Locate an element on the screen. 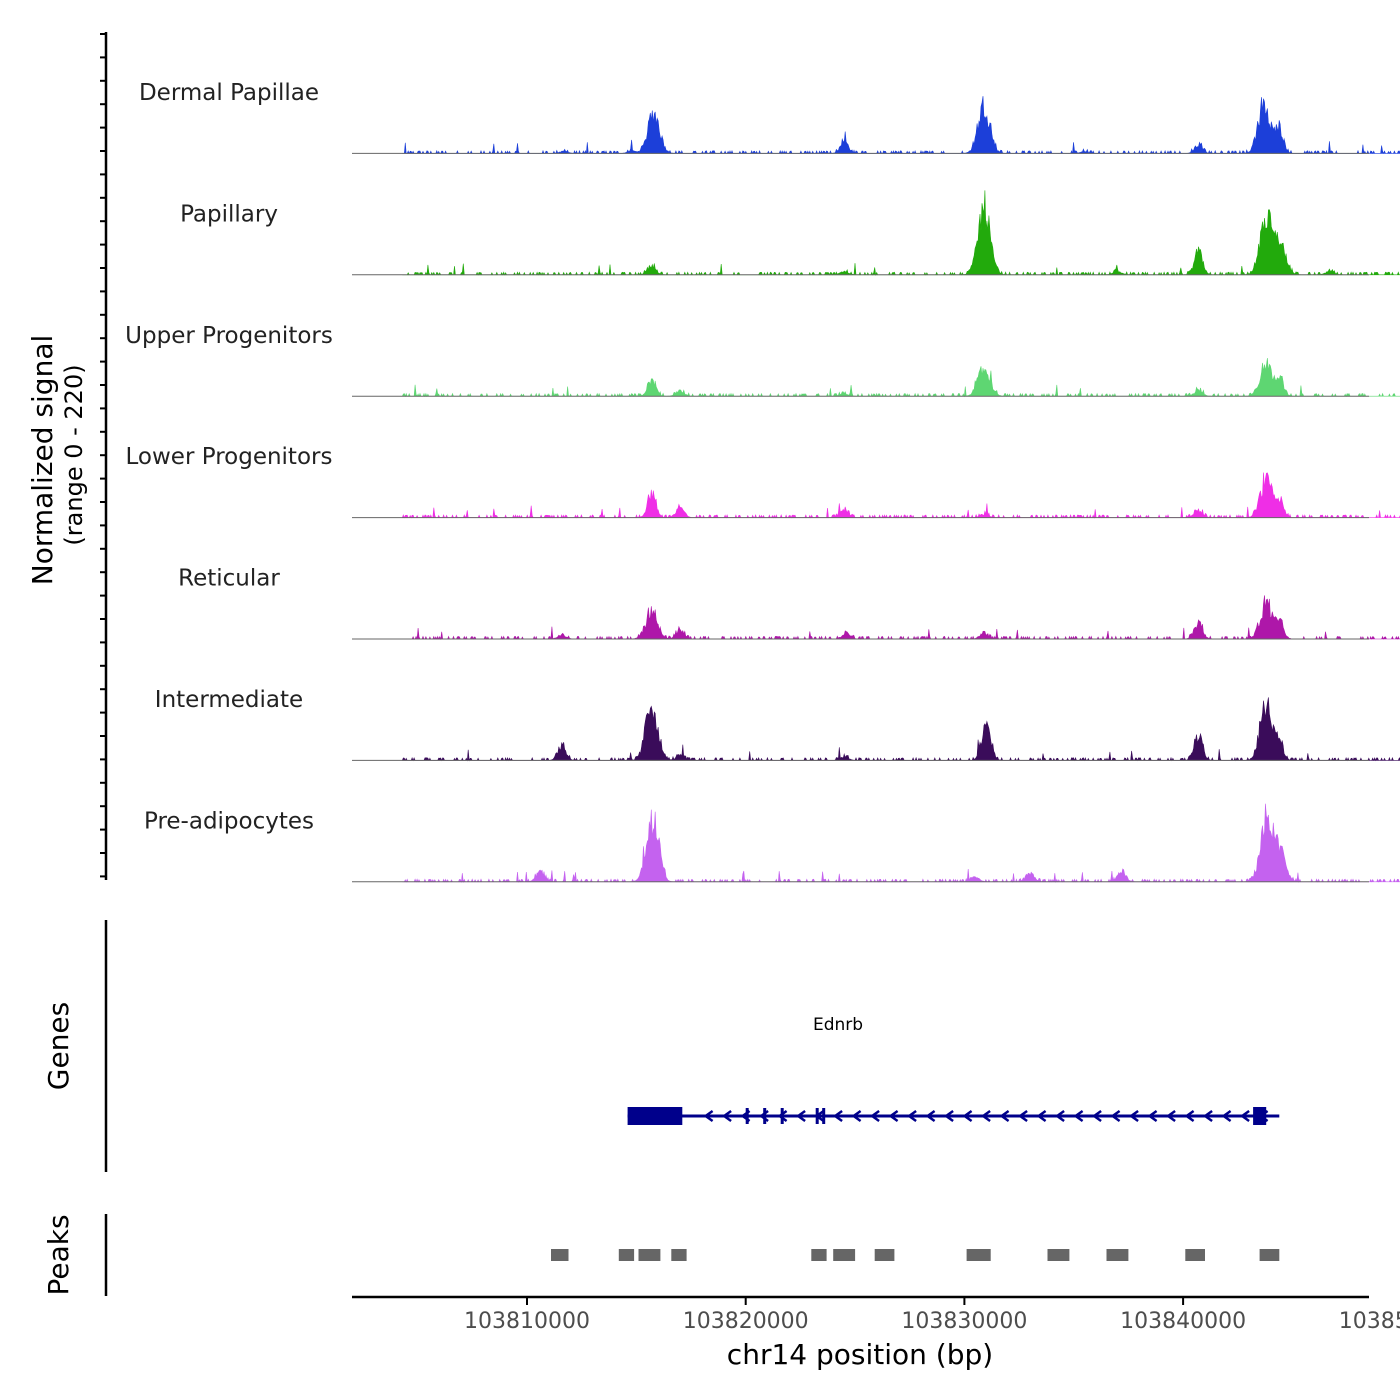 The height and width of the screenshot is (1400, 1400). track-reticular: Reticular is located at coordinates (789, 603).